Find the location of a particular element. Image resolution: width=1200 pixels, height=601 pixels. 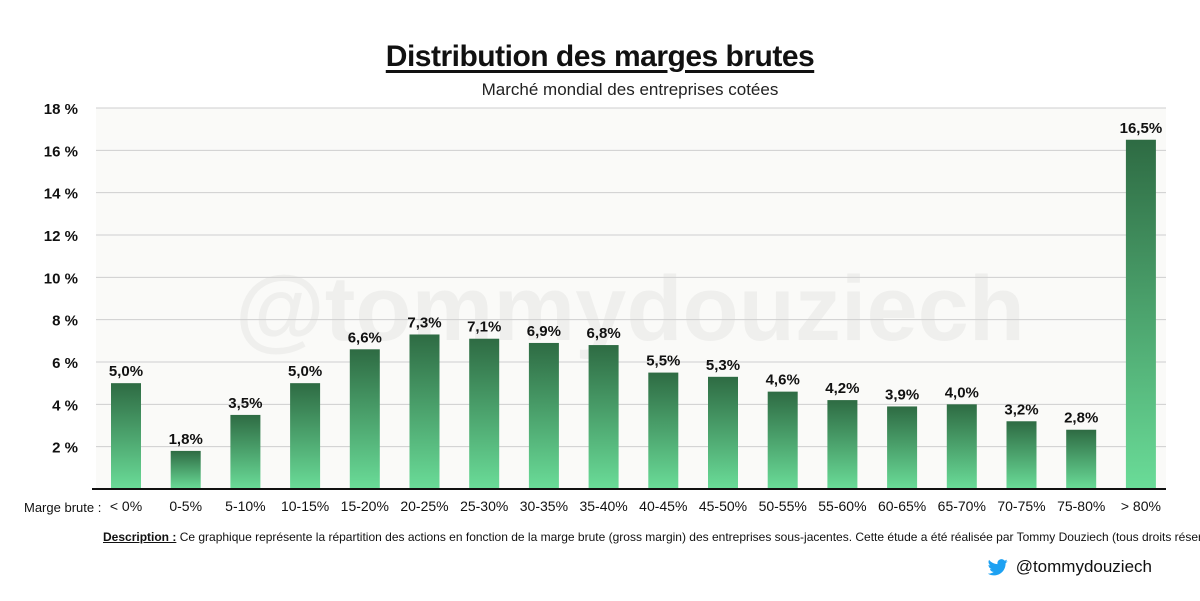

data-label: 6,8% is located at coordinates (603, 333).